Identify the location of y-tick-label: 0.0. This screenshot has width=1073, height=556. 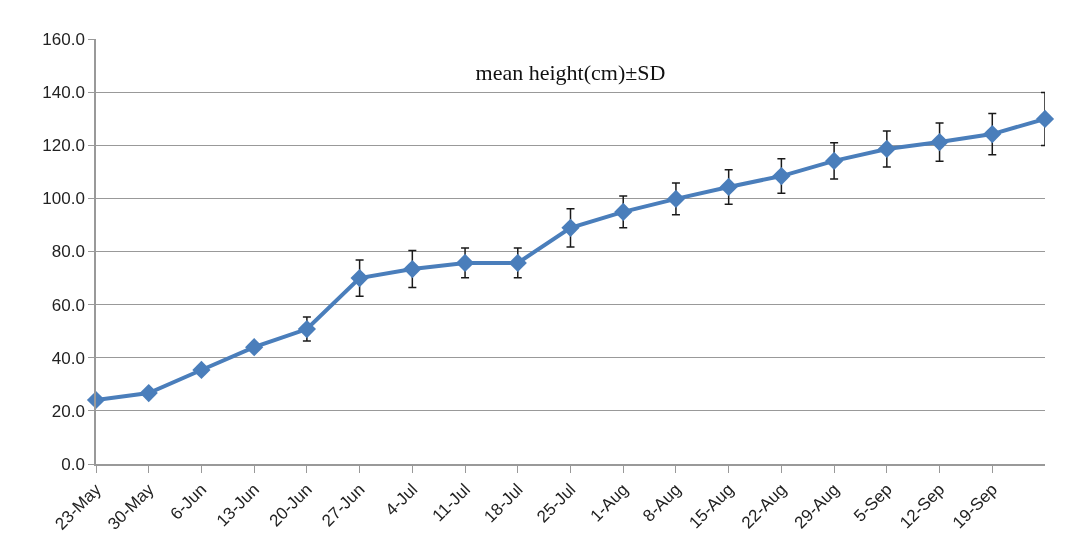
(73, 464).